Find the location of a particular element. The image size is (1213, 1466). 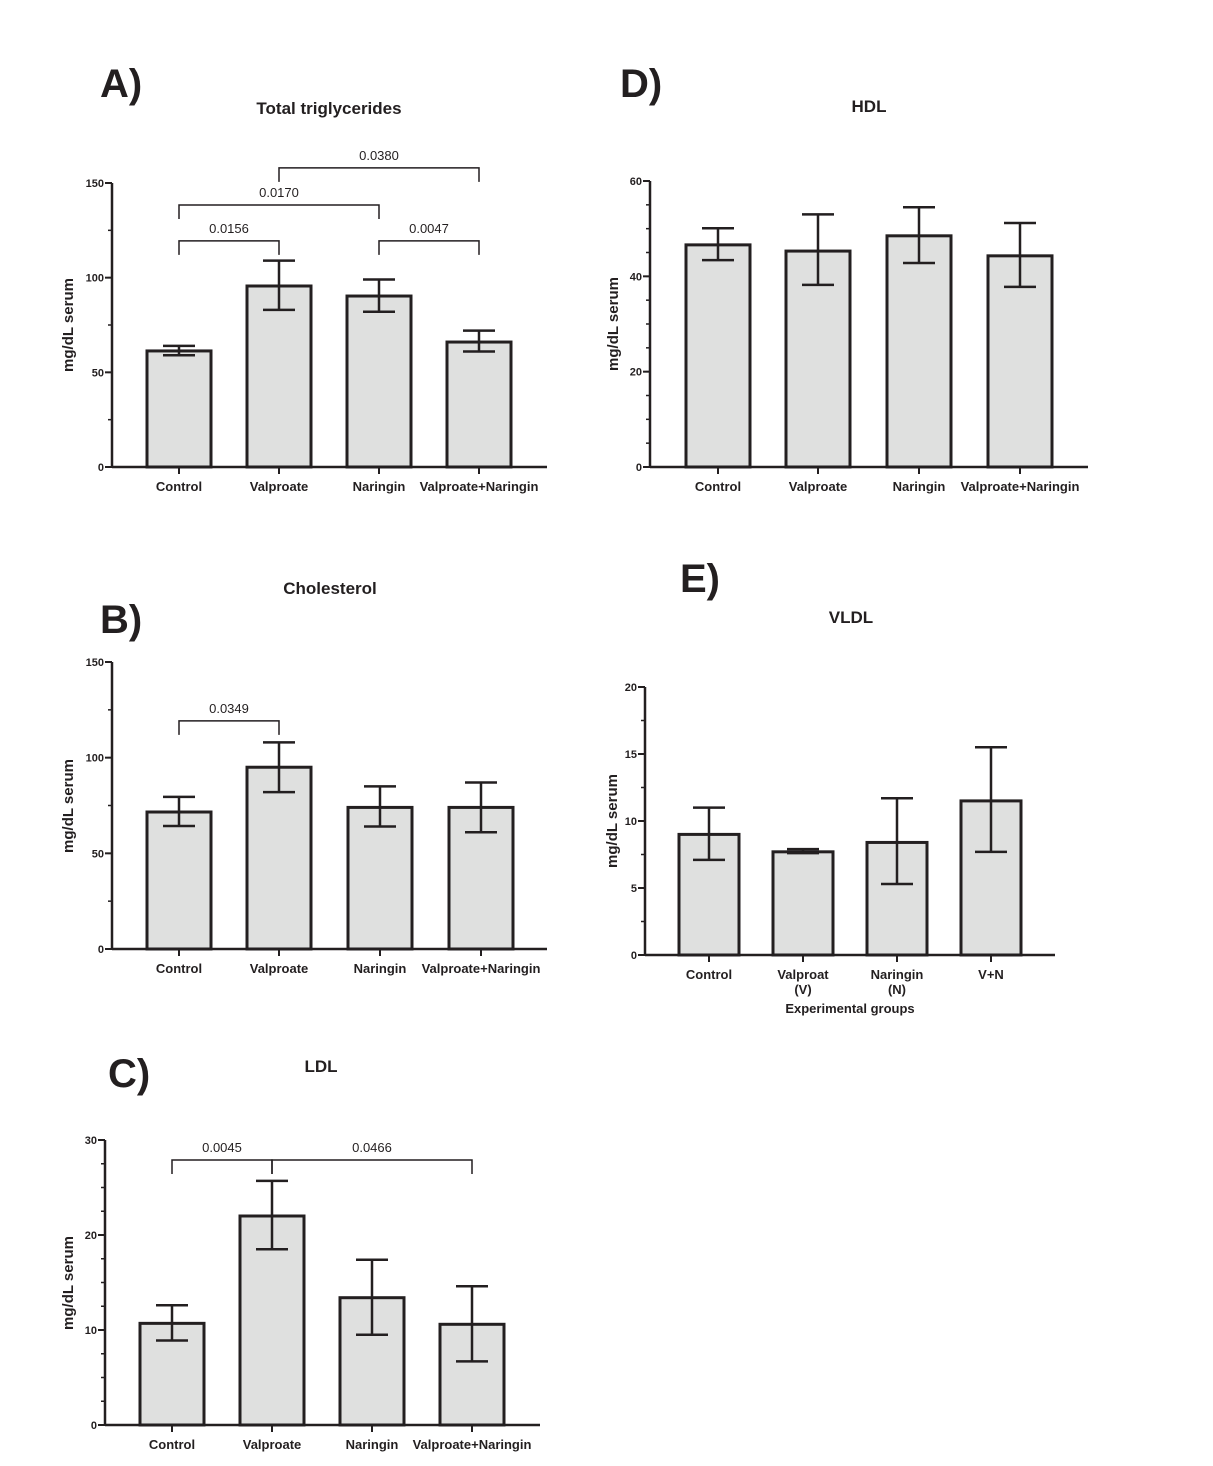

chart-title: HDL is located at coordinates (869, 106).